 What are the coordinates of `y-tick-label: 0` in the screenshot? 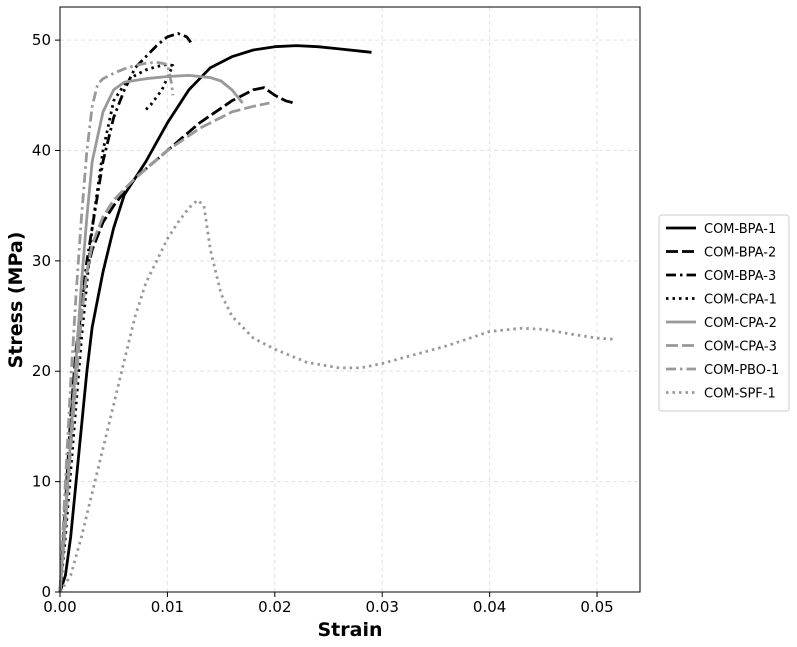 It's located at (46, 592).